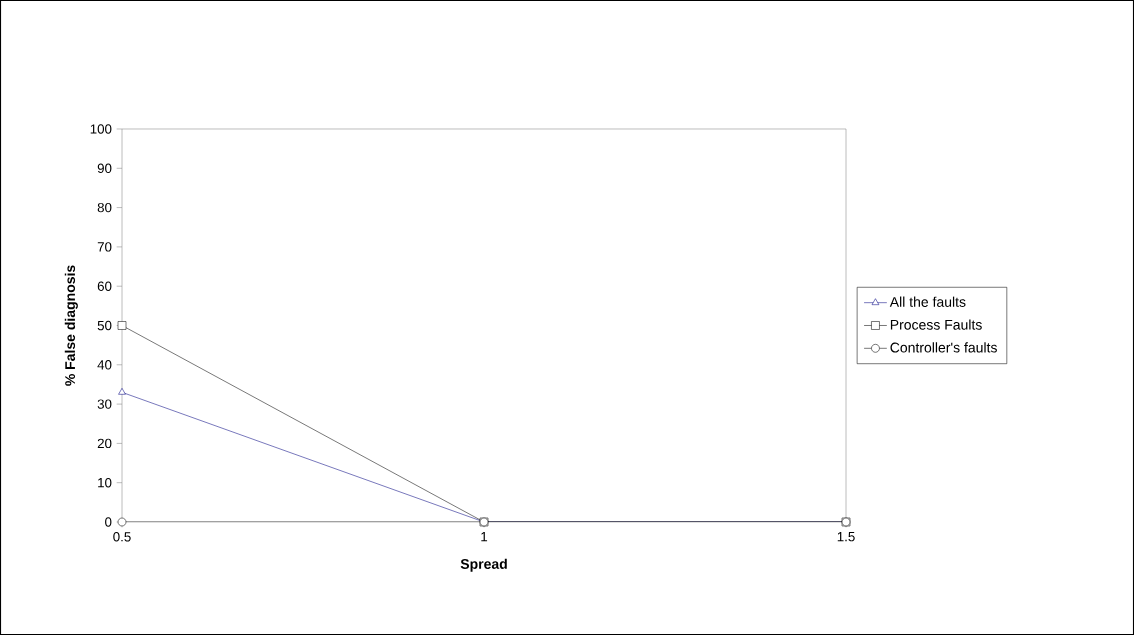  I want to click on x-tick-label: 0.5, so click(122, 537).